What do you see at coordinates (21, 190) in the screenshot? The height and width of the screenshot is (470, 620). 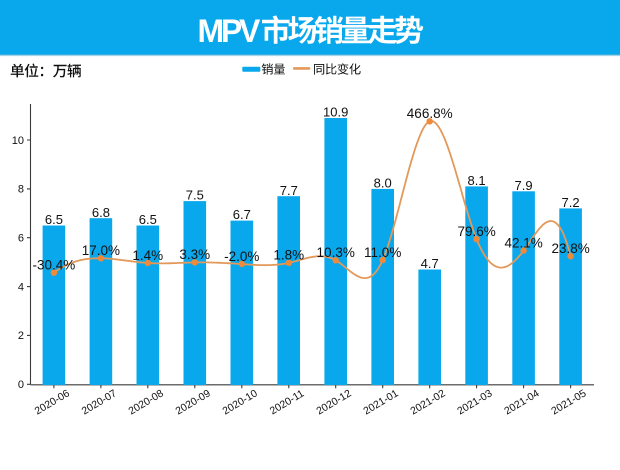 I see `svg-text: 8` at bounding box center [21, 190].